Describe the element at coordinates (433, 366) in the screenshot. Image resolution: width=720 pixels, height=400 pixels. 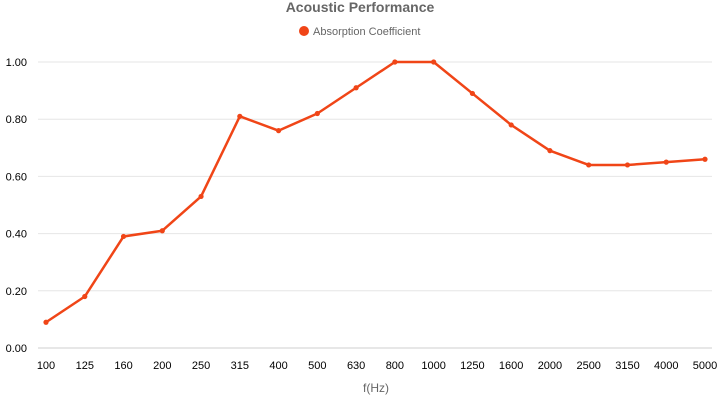
I see `x-tick-label: 1000` at that location.